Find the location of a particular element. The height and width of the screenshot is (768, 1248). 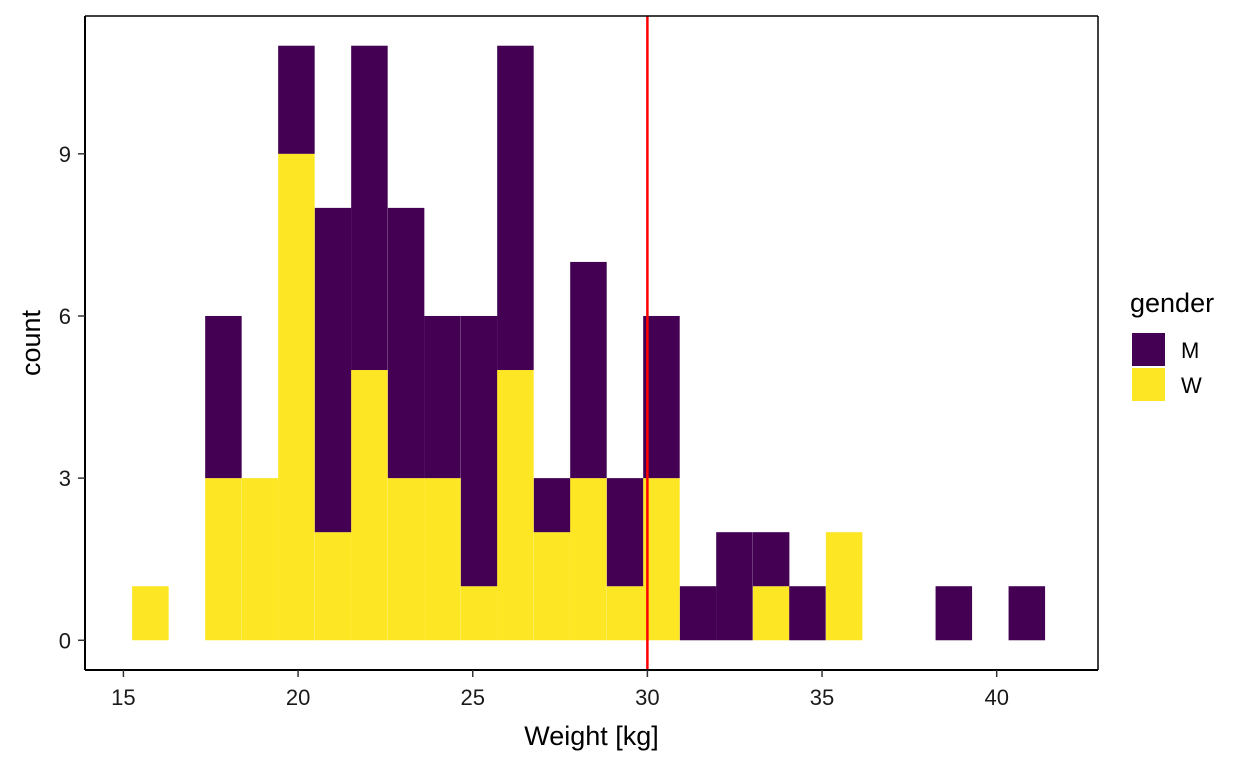

legend-title: gender is located at coordinates (1172, 303).